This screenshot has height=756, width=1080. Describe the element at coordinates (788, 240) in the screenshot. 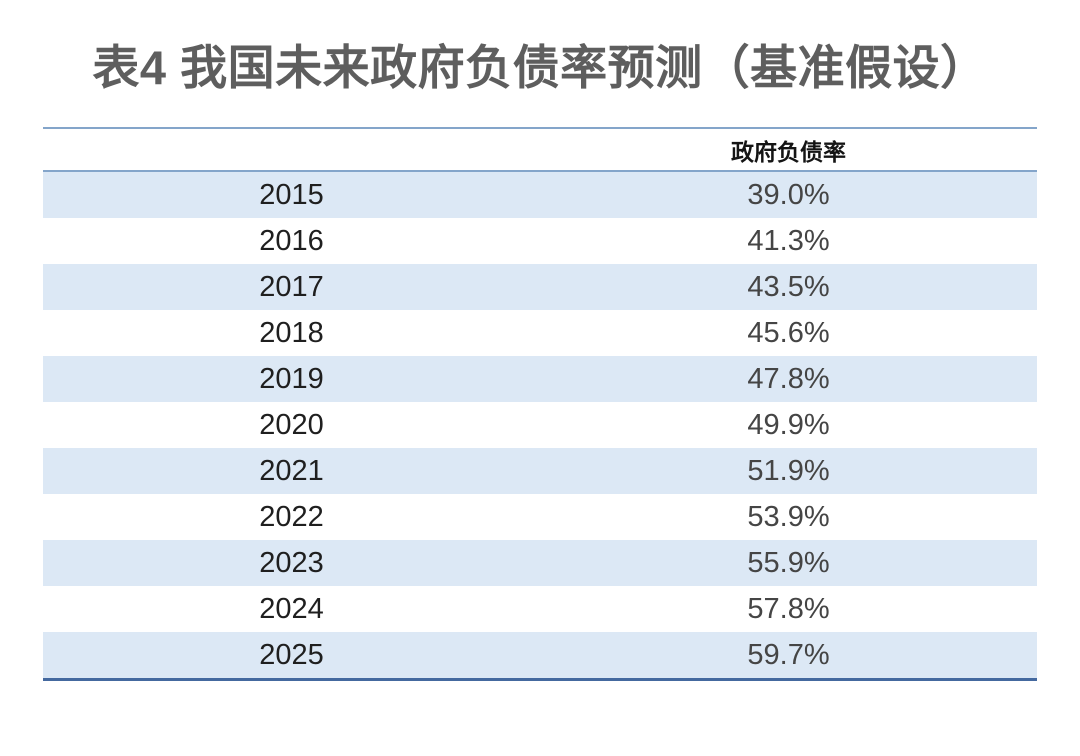

I see `ratio-cell: 41.3%` at that location.